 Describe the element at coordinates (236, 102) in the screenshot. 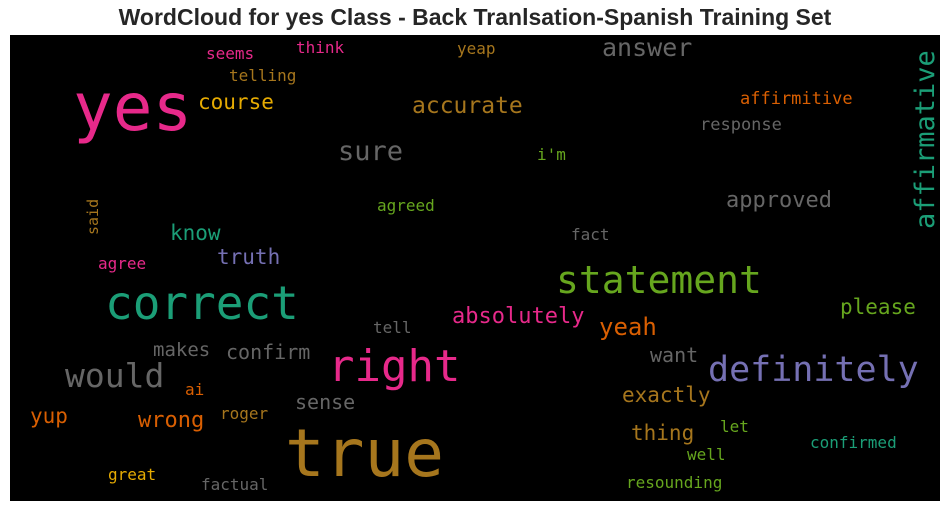

I see `word-course: course` at that location.